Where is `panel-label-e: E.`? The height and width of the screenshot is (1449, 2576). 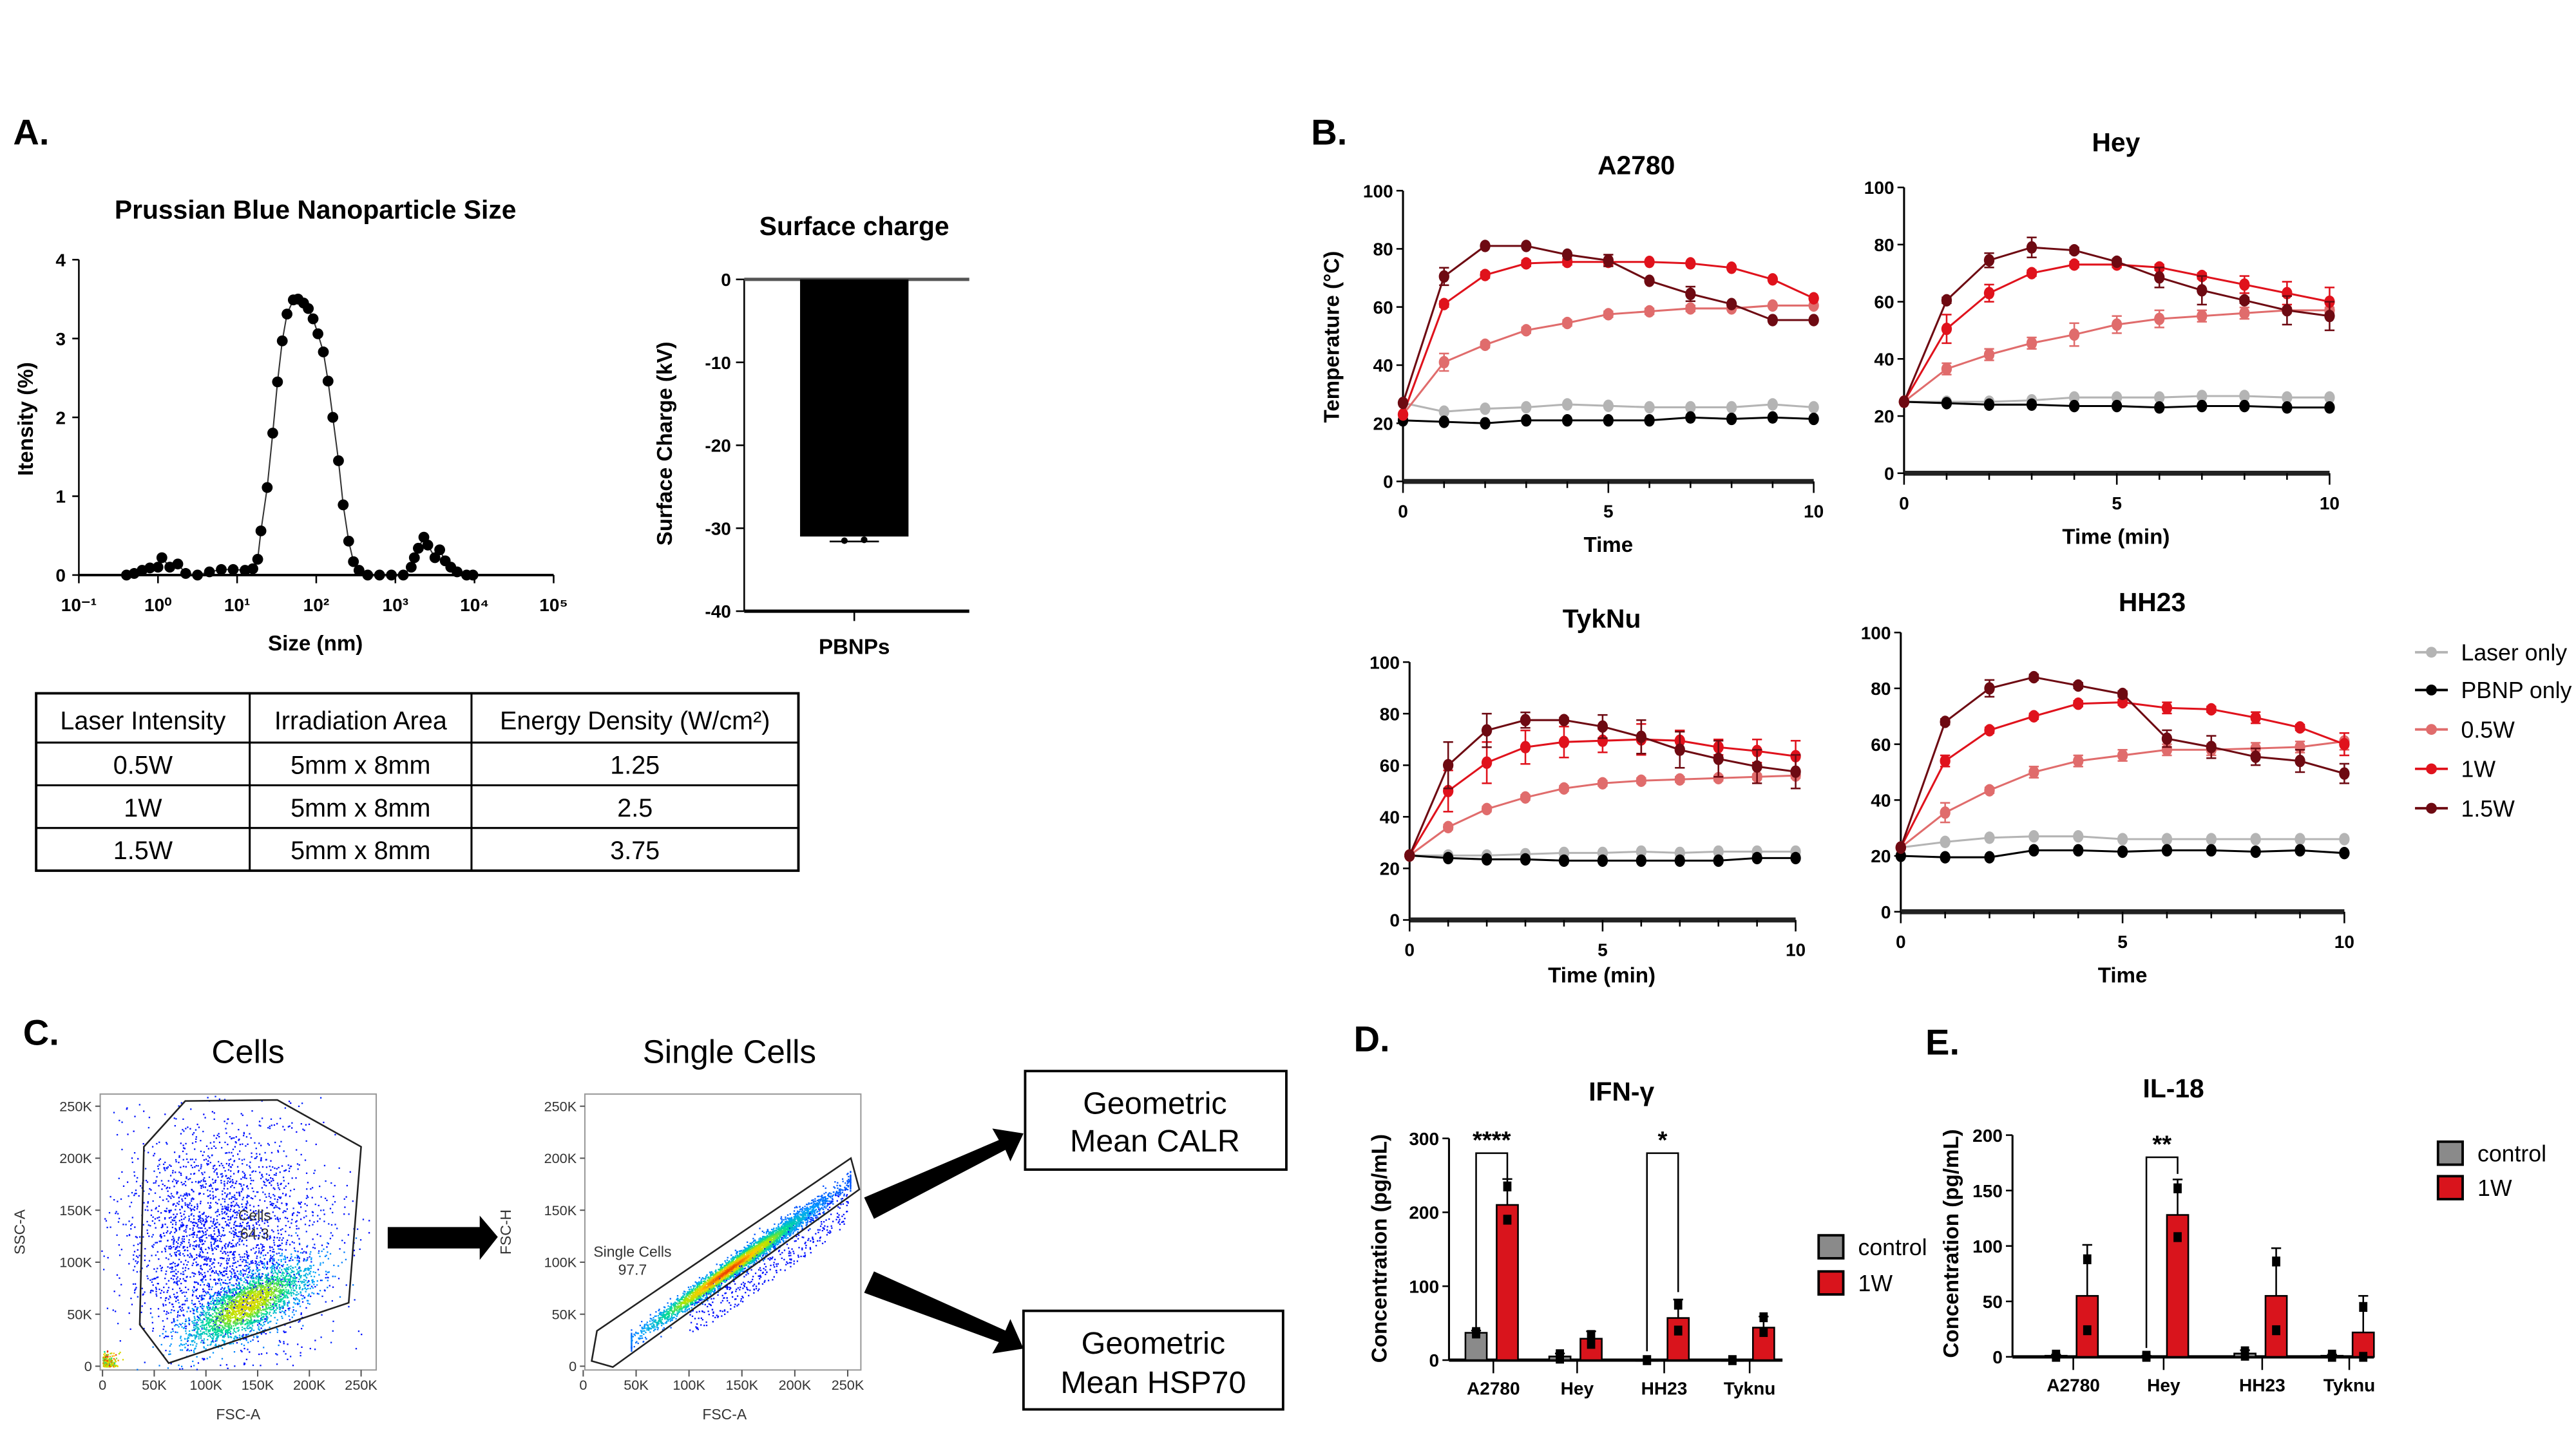 panel-label-e: E. is located at coordinates (1943, 1042).